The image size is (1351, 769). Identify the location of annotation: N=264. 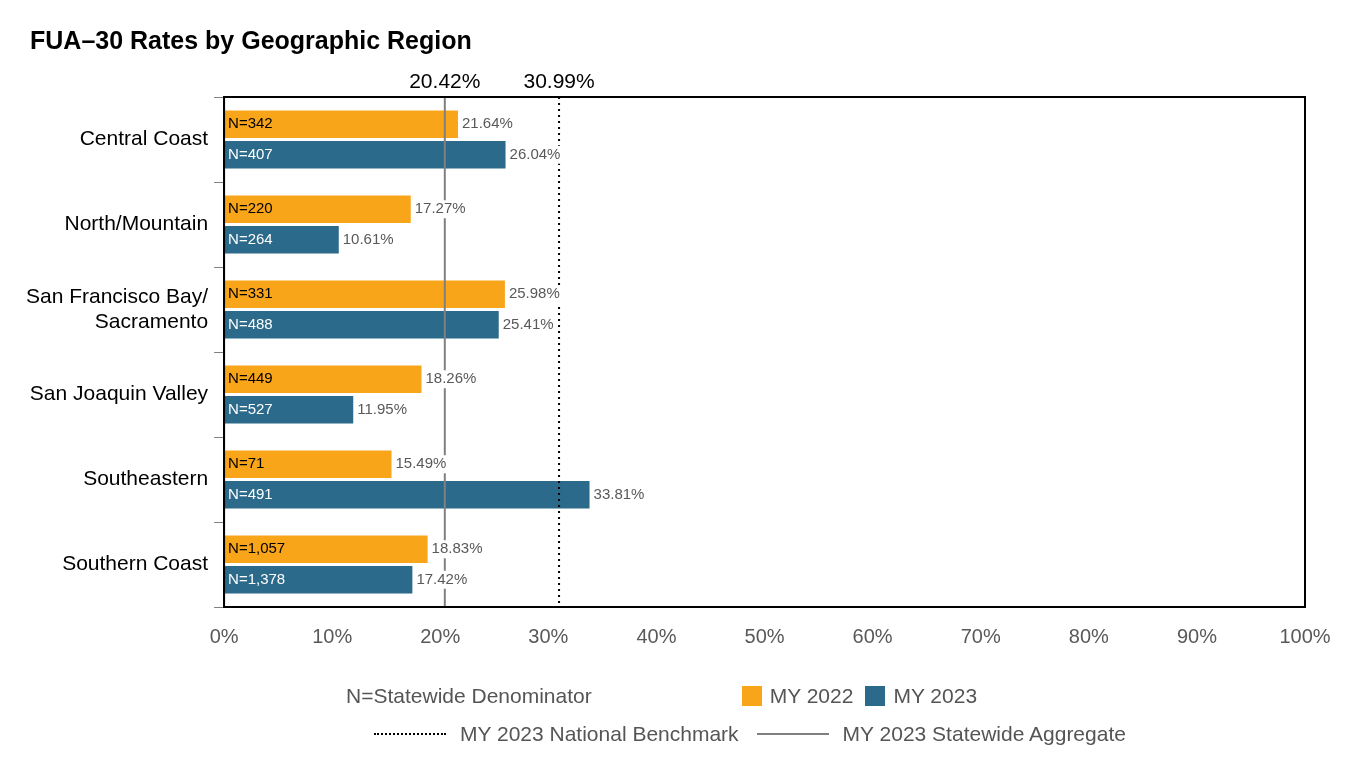
(250, 238).